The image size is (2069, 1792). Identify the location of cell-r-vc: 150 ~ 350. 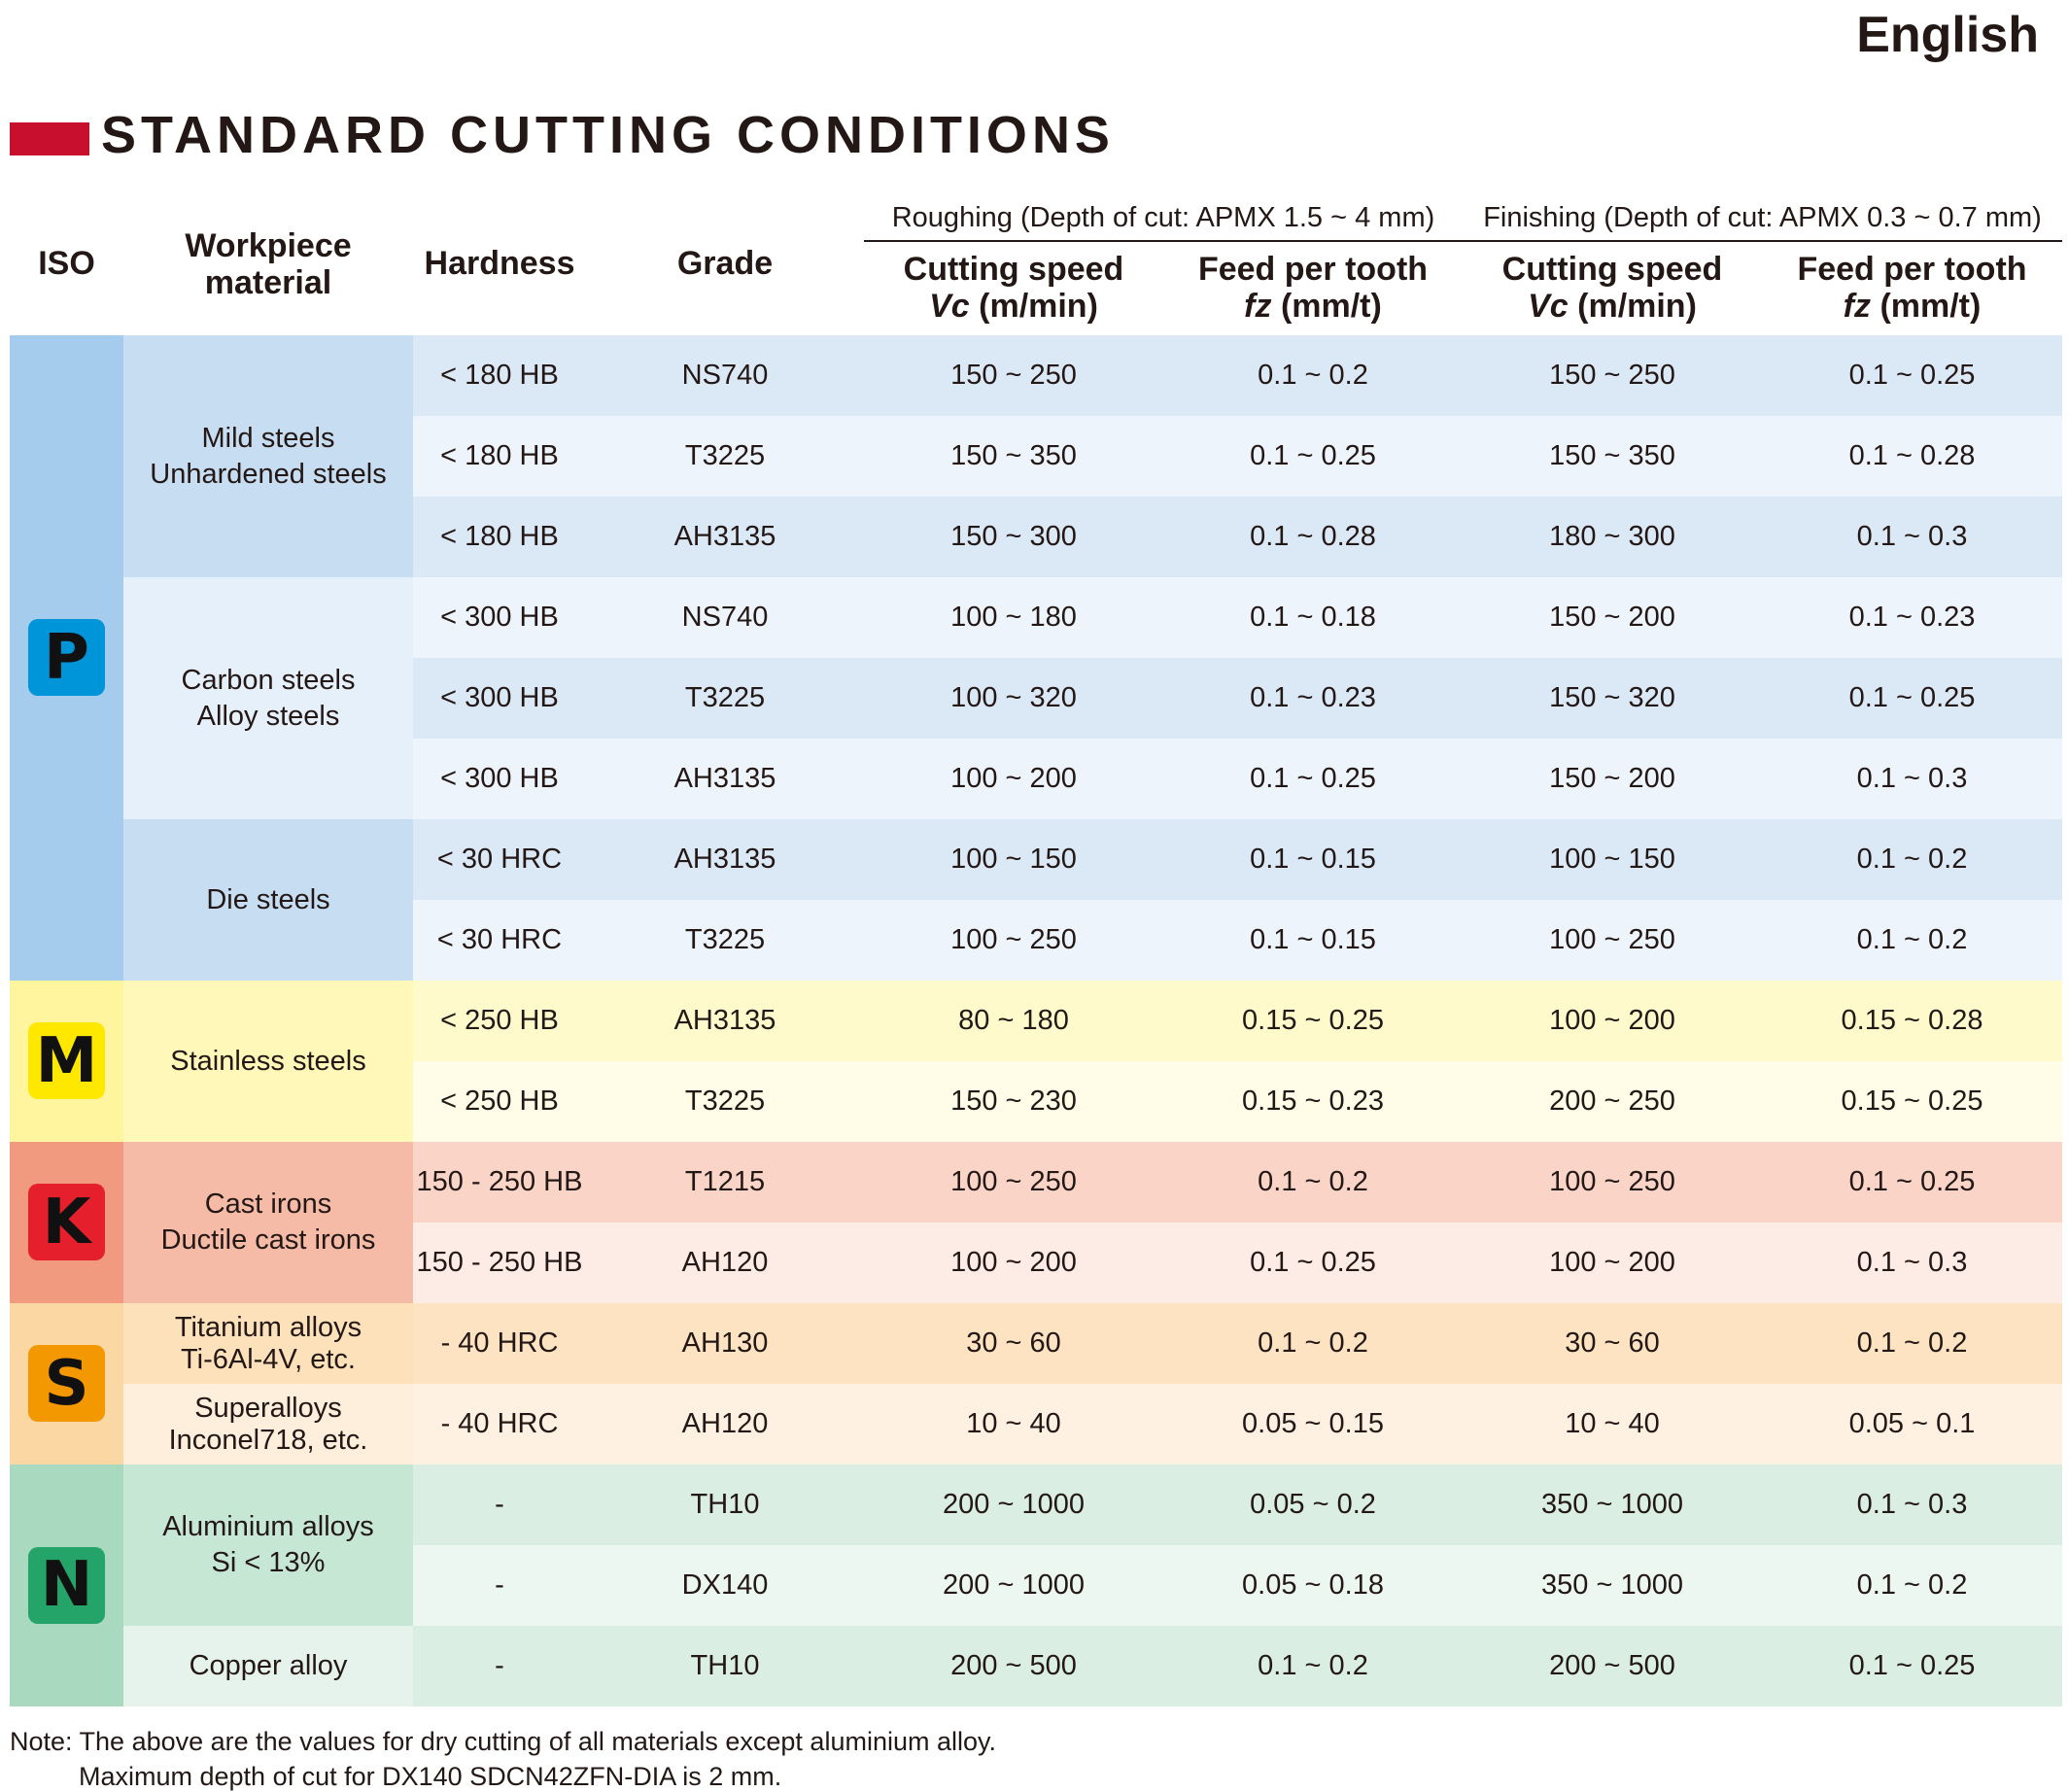
(1013, 455).